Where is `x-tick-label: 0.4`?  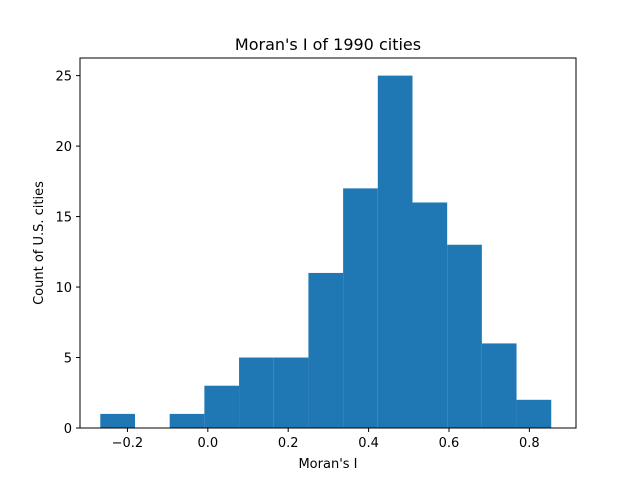 x-tick-label: 0.4 is located at coordinates (368, 443).